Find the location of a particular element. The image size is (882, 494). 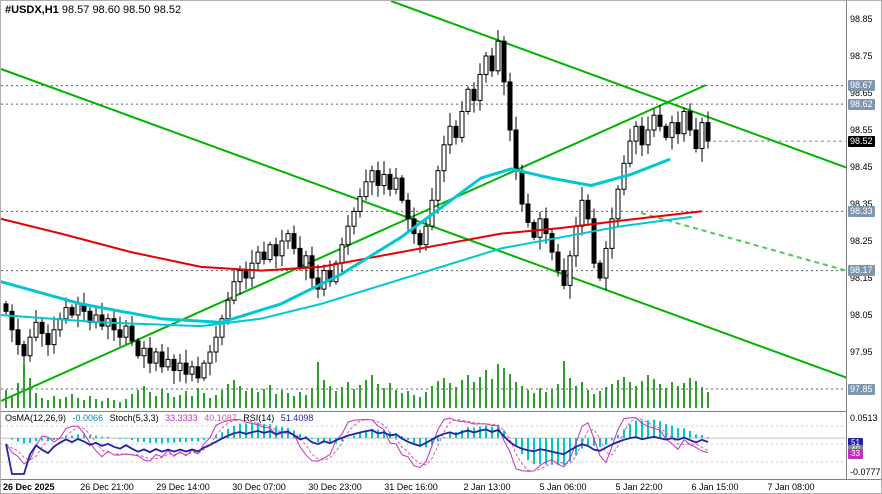

indicator-pane-canvas is located at coordinates (423, 445).